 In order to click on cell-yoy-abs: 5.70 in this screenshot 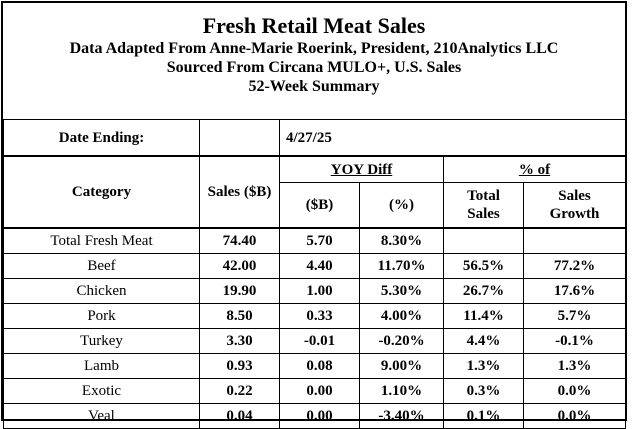, I will do `click(319, 240)`.